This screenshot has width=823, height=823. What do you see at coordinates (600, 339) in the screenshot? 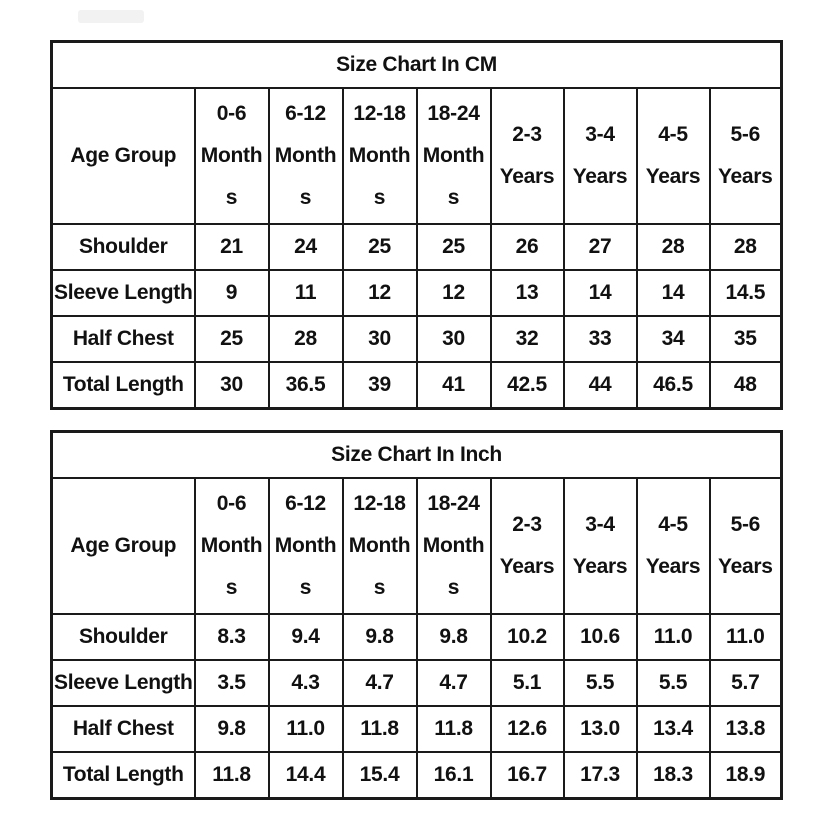
I see `data-cell: 33` at bounding box center [600, 339].